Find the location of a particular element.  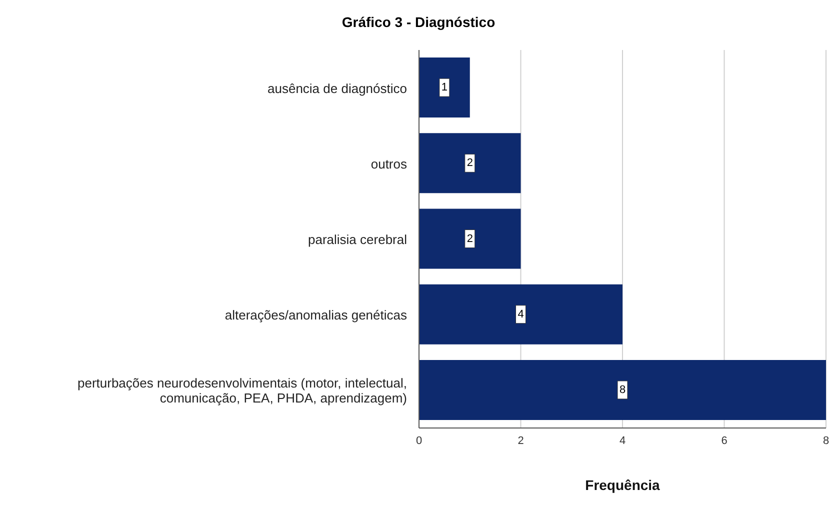

x-tick-label: 2 is located at coordinates (521, 440).